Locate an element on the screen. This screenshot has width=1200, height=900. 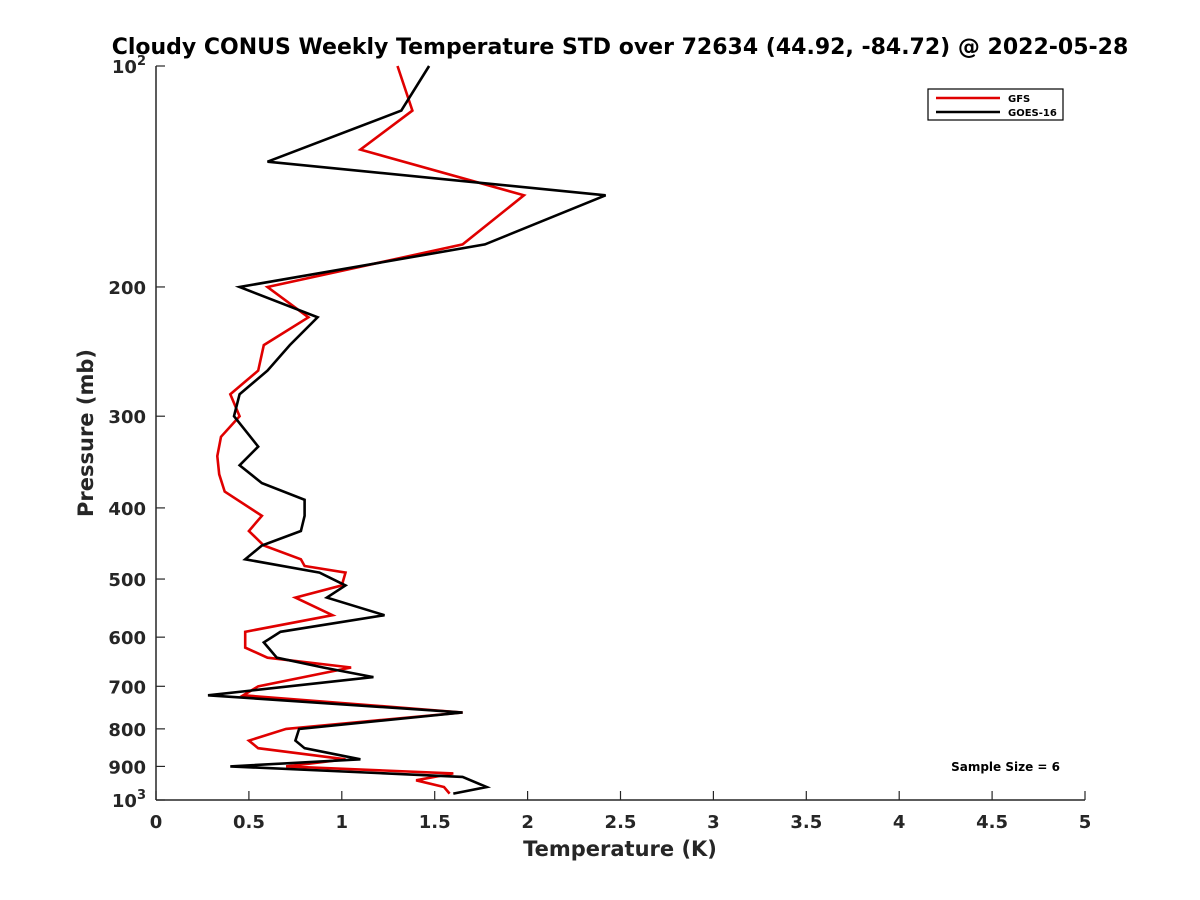
legend: GFS GOES-16 is located at coordinates (995, 104).